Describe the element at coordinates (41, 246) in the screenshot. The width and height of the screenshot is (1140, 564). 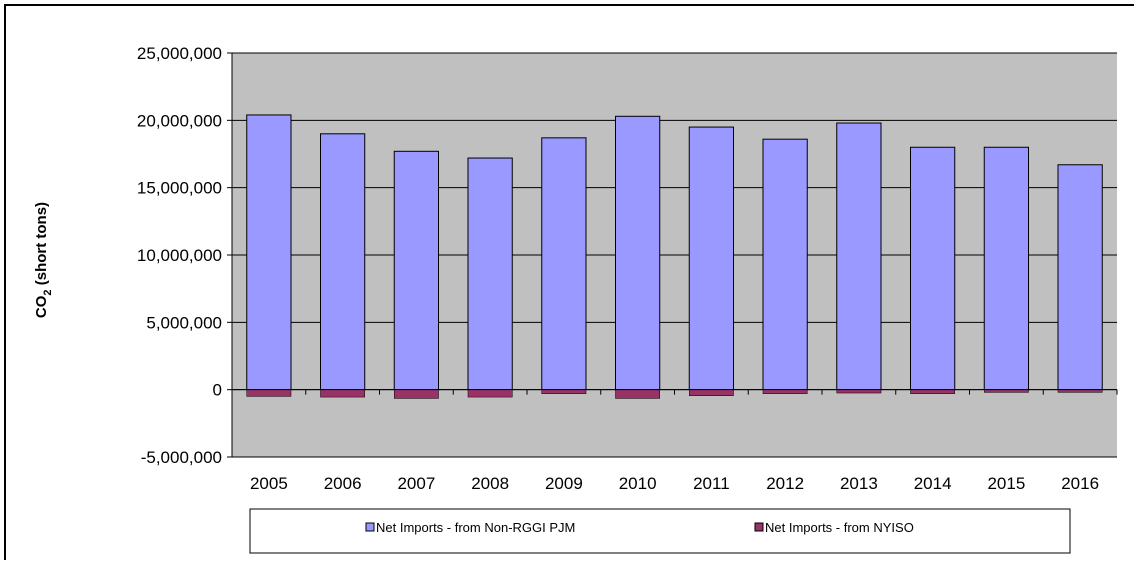
I see `y-axis-label-rest: (short tons)` at that location.